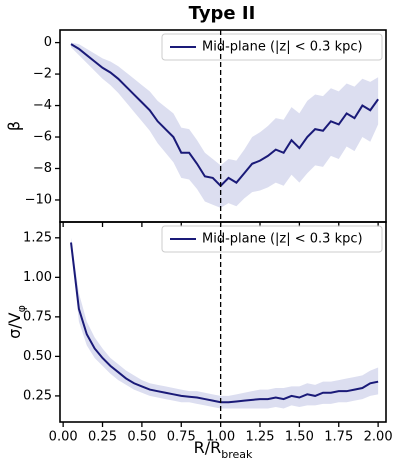  What do you see at coordinates (42, 74) in the screenshot?
I see `y-tick-label: −2` at bounding box center [42, 74].